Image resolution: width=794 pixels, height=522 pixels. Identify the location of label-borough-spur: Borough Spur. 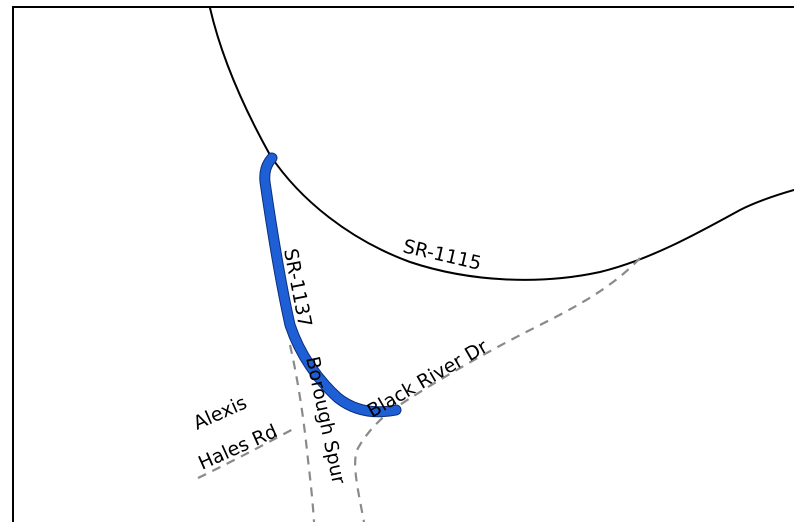
(325, 420).